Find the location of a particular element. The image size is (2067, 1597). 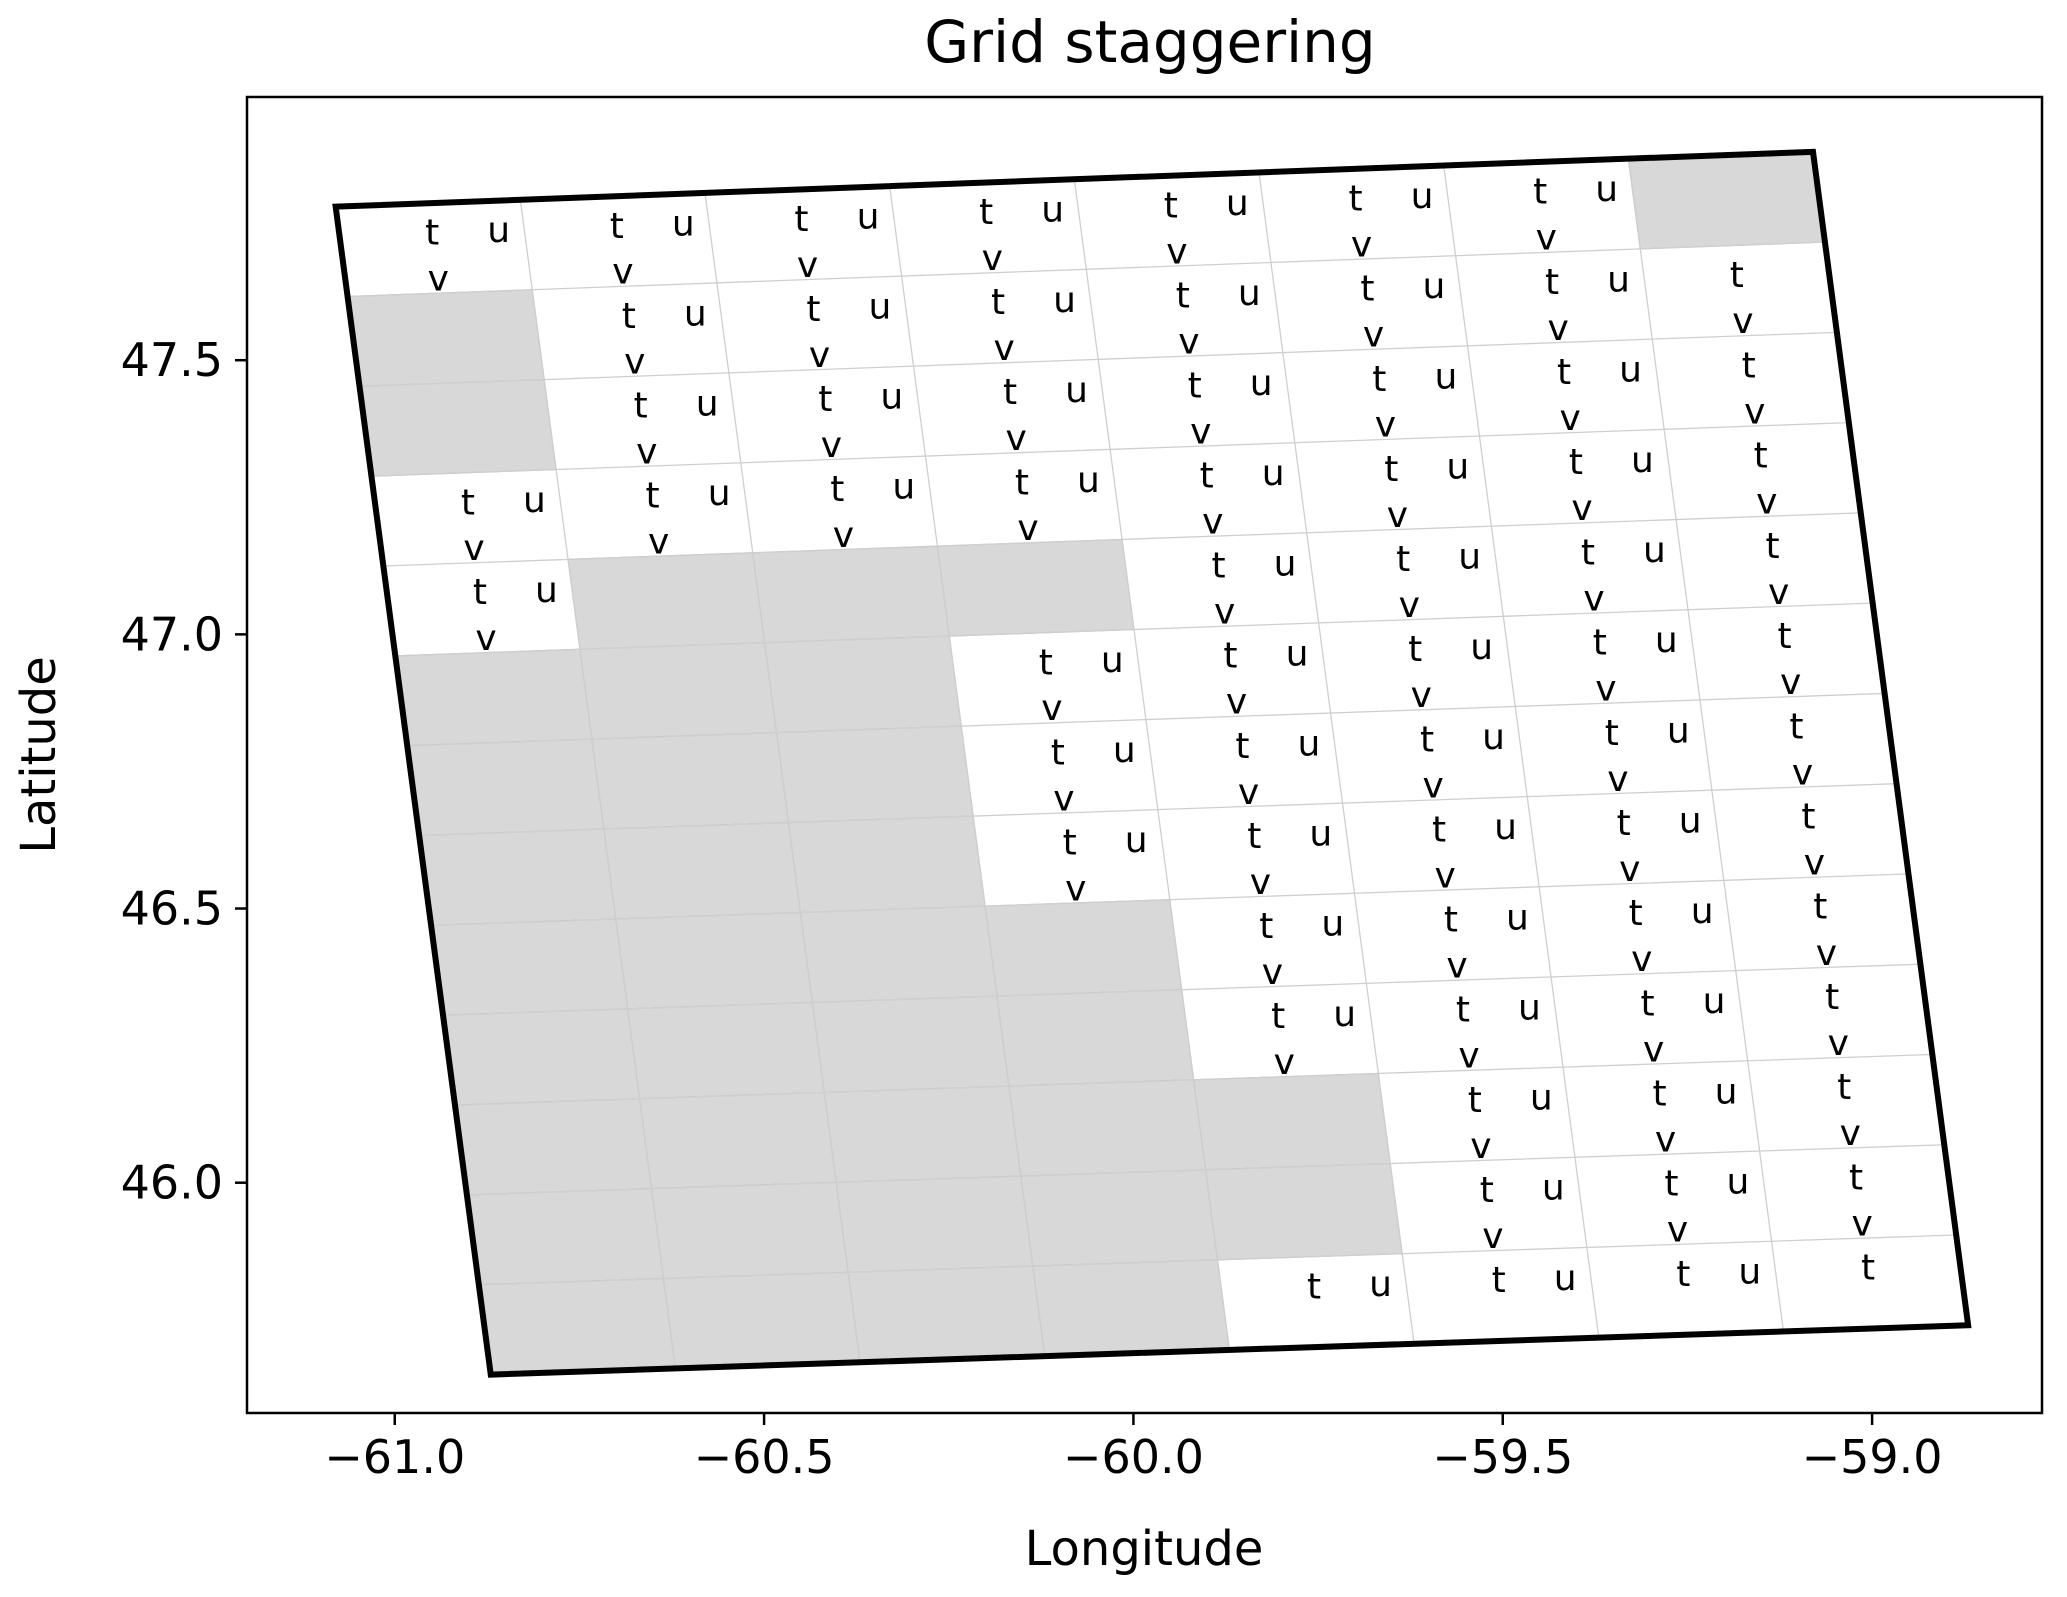

y-tick-label: 47.5 is located at coordinates (172, 360).